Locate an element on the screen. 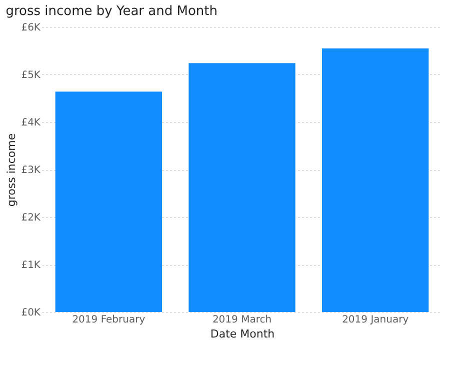 The width and height of the screenshot is (474, 373). y-tick-label: £2K is located at coordinates (31, 218).